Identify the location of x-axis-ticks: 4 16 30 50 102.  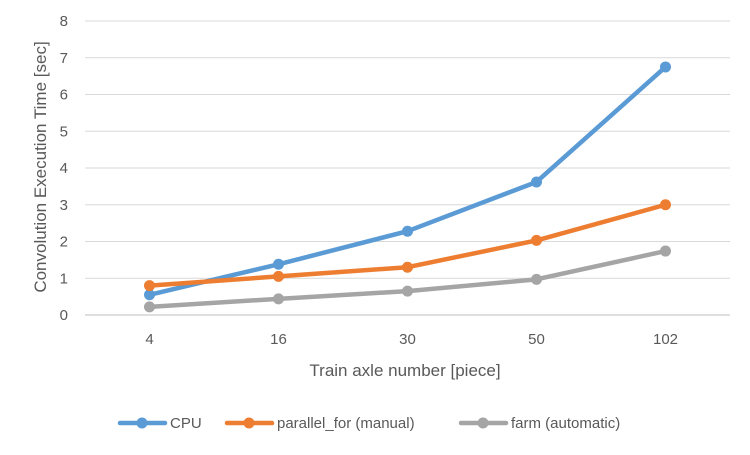
(411, 339).